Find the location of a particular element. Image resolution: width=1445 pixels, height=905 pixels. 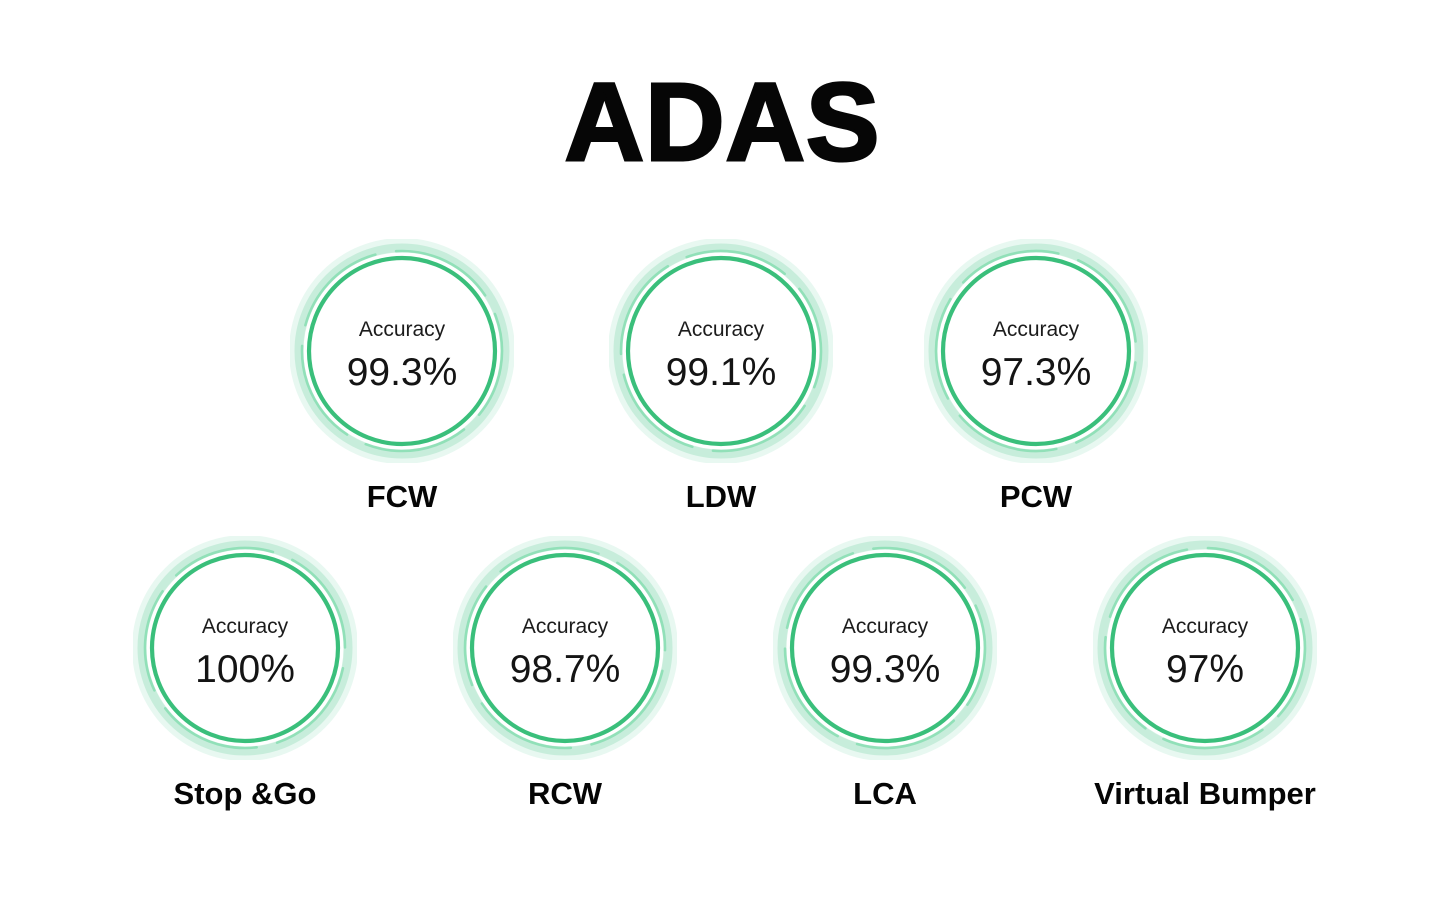

gauge-label: RCW is located at coordinates (565, 793).